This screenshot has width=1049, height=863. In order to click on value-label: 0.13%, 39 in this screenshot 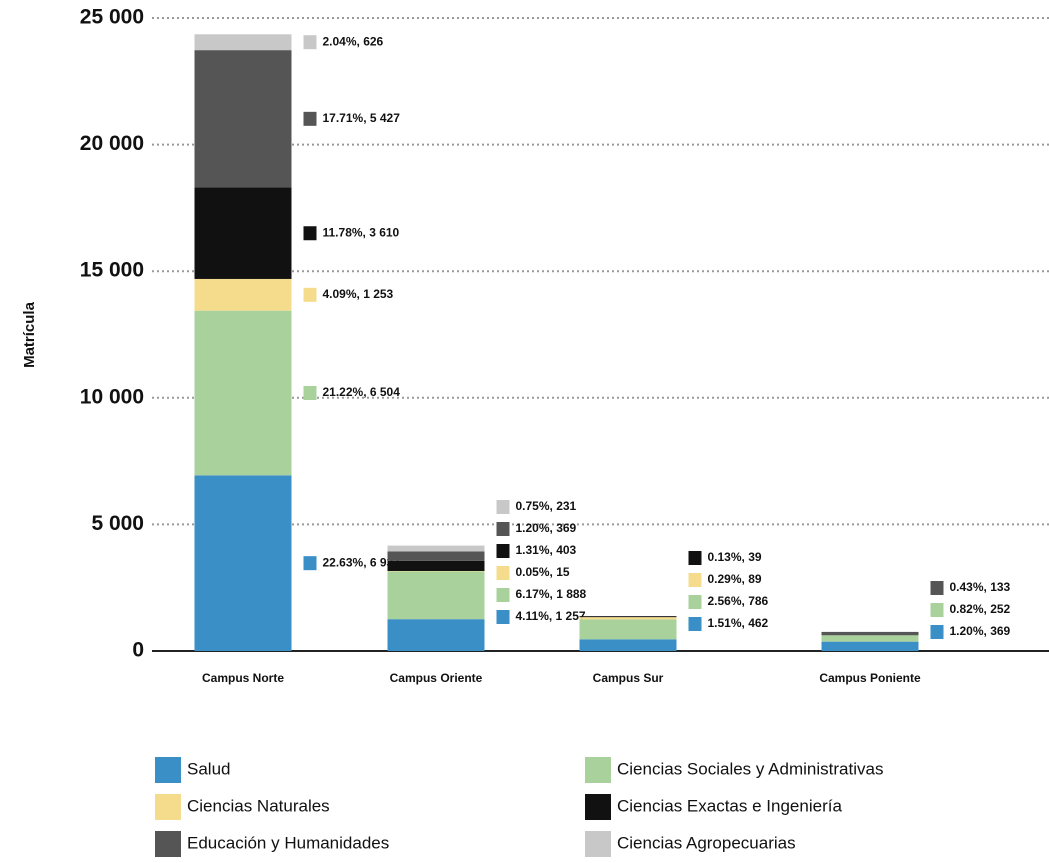, I will do `click(735, 557)`.